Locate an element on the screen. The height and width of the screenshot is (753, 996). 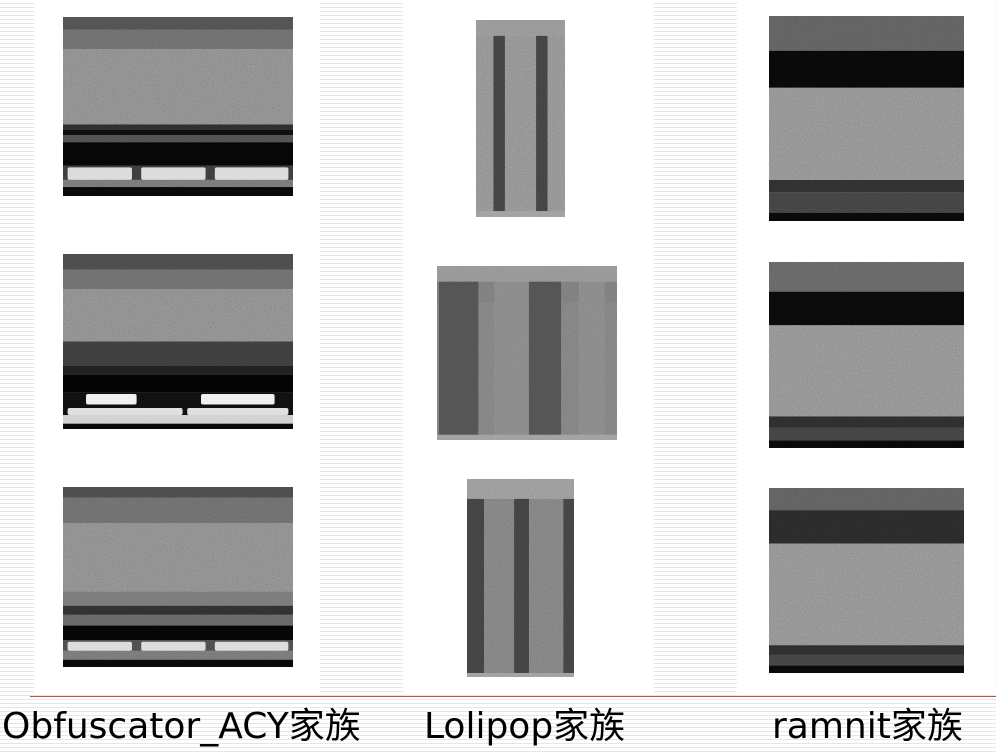
caption-lolipop-family: Lolipop家族 is located at coordinates (524, 727).